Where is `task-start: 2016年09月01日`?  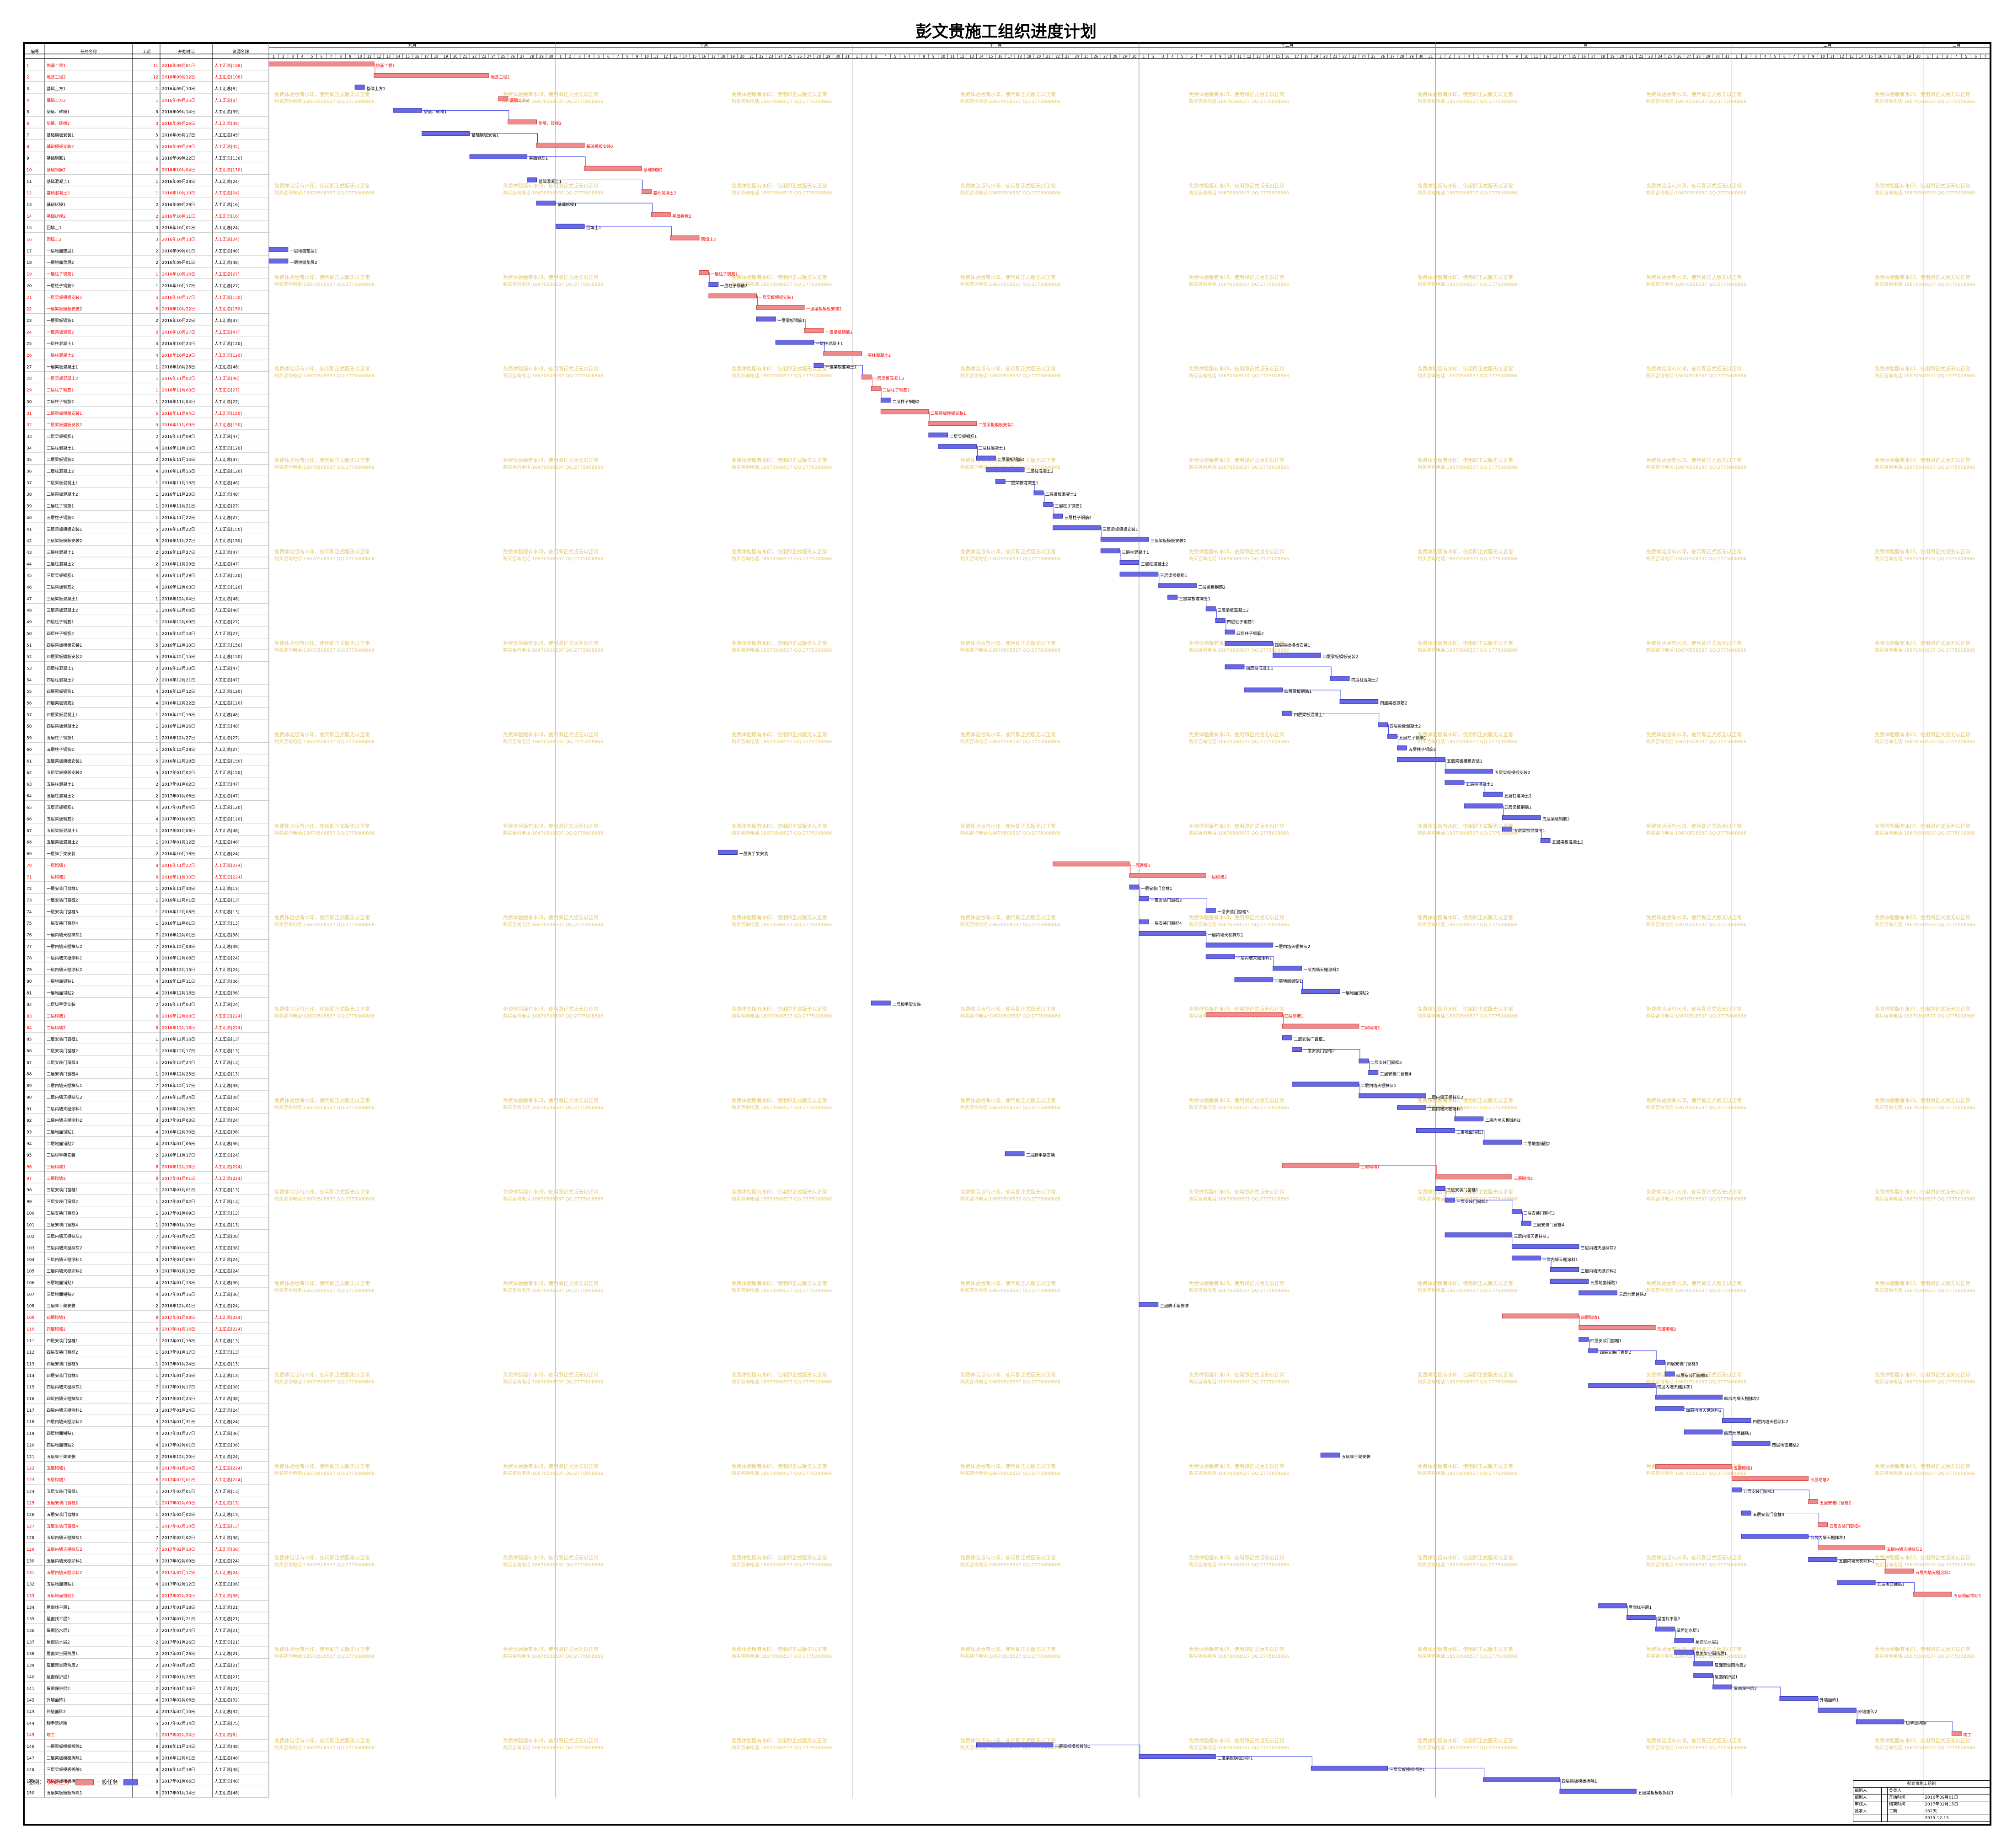
task-start: 2016年09月01日 is located at coordinates (178, 251).